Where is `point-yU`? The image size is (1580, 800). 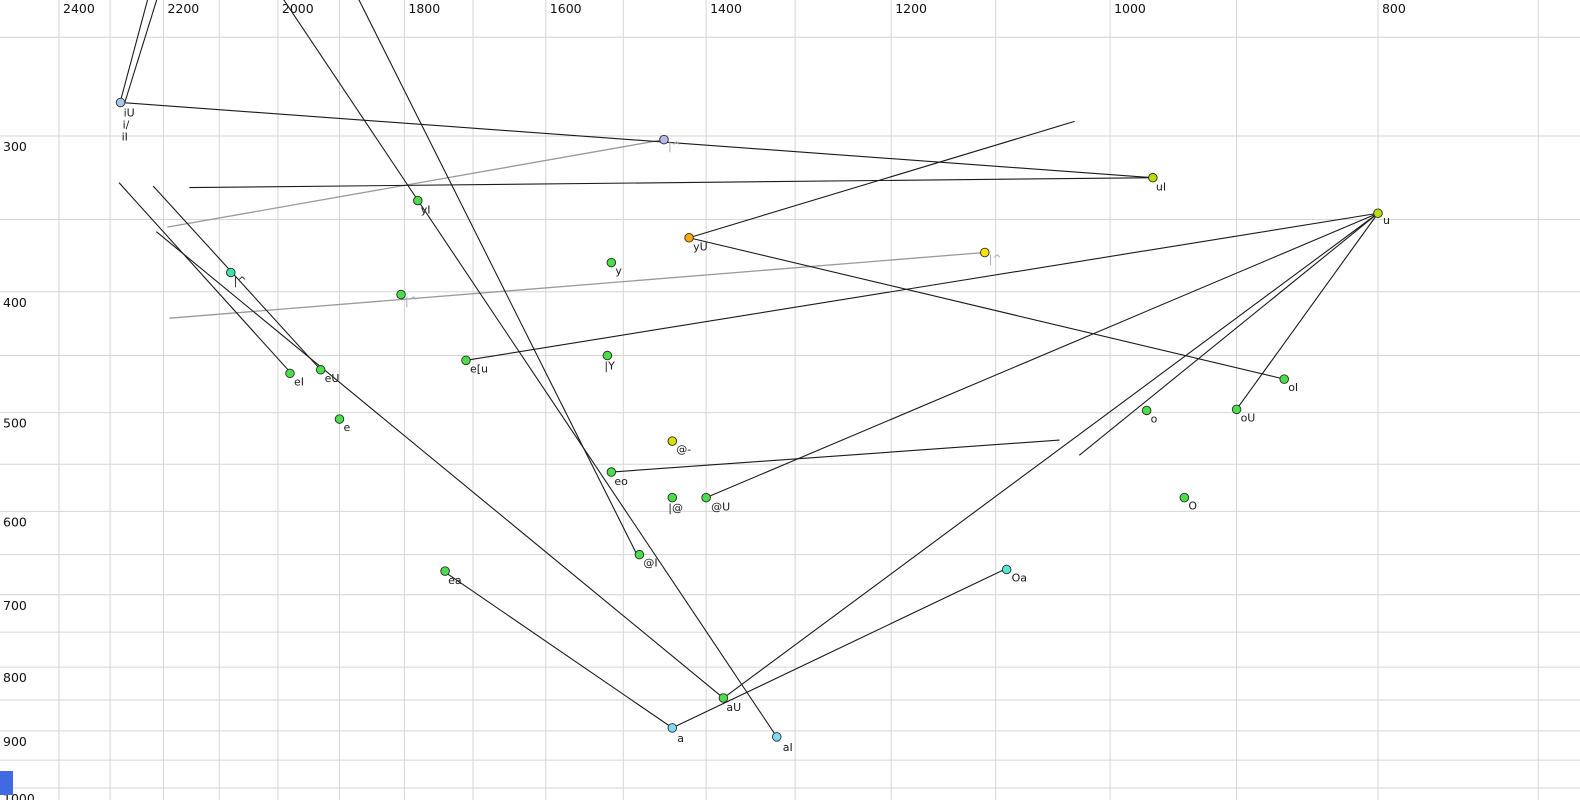
point-yU is located at coordinates (689, 237).